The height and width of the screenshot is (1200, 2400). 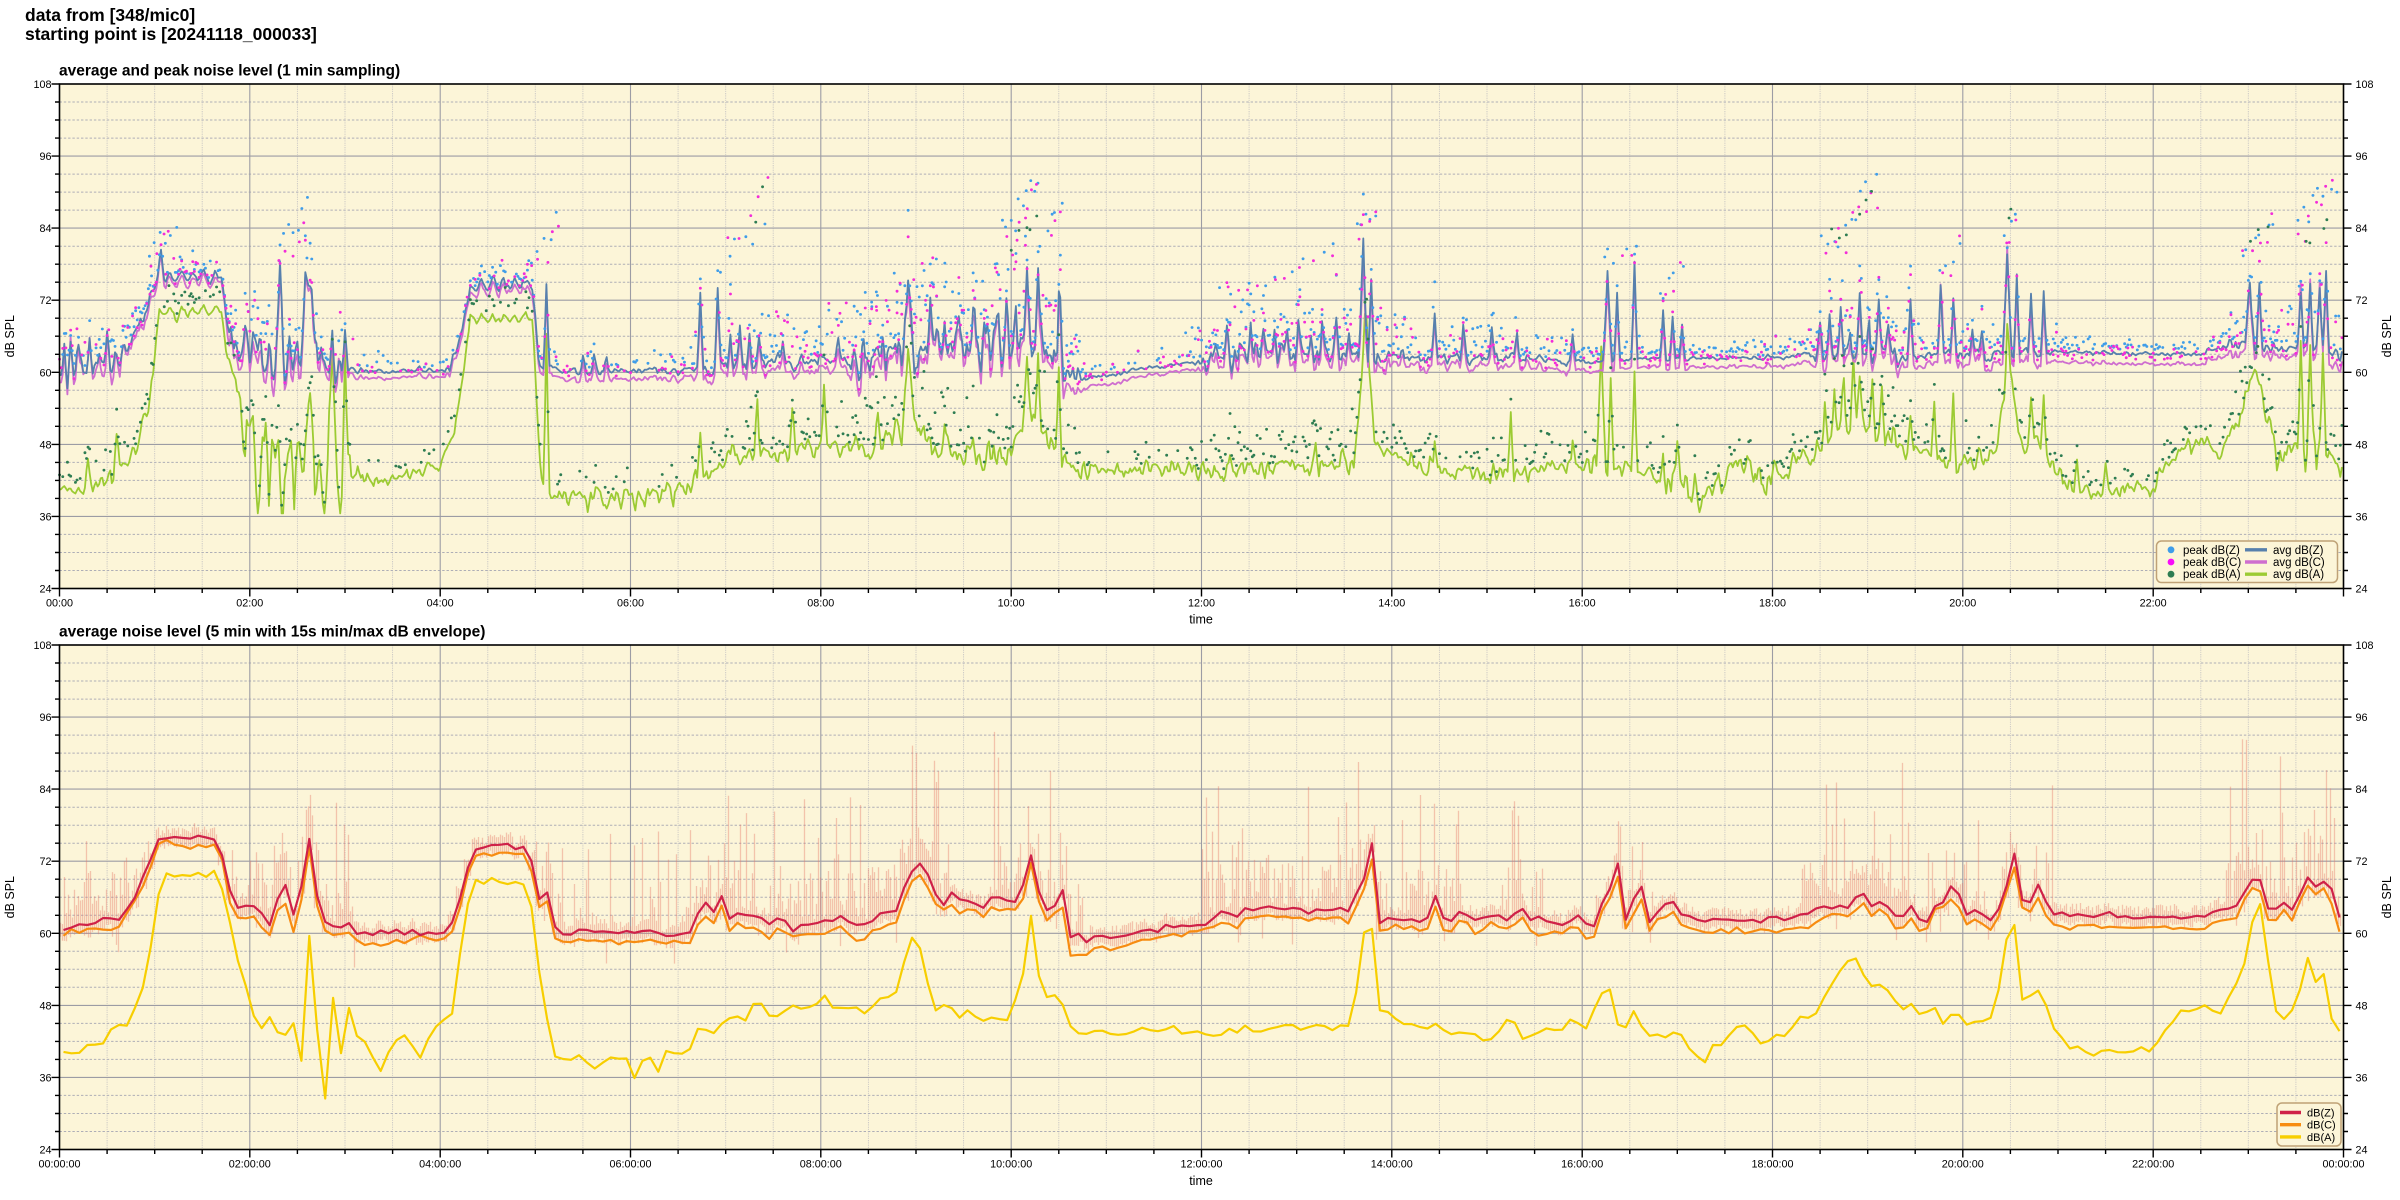 What do you see at coordinates (2298, 551) in the screenshot?
I see `svg-text: avg dB(Z)` at bounding box center [2298, 551].